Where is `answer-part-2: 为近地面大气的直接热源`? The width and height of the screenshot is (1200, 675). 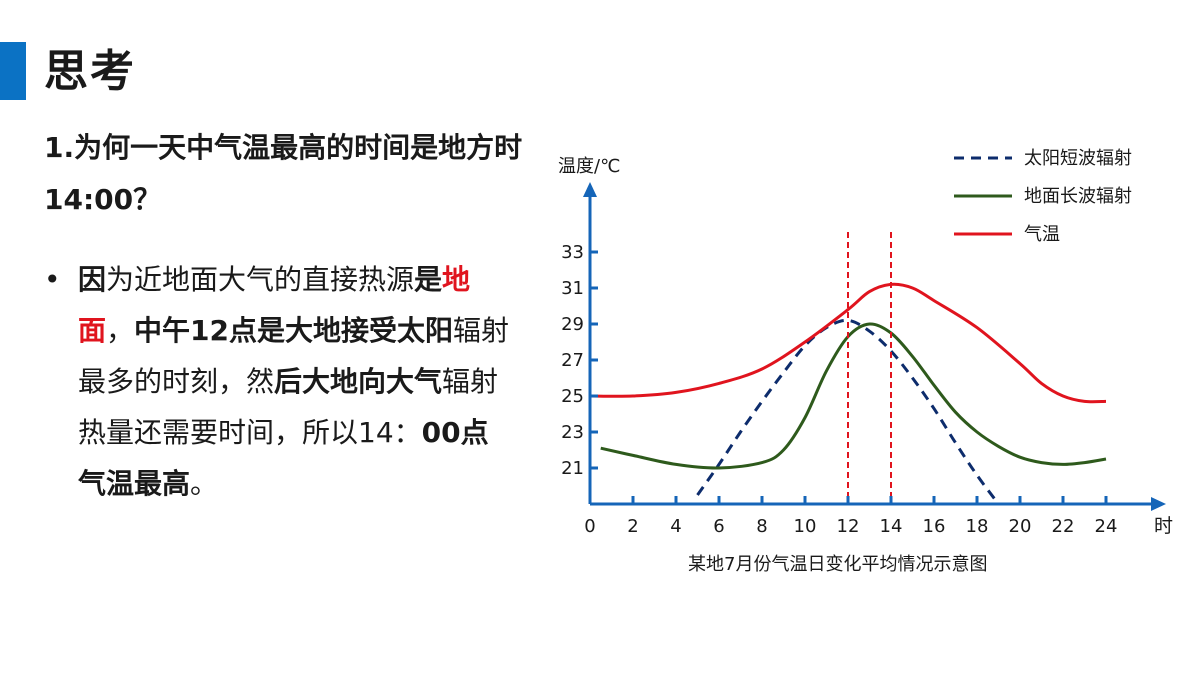 answer-part-2: 为近地面大气的直接热源 is located at coordinates (260, 279).